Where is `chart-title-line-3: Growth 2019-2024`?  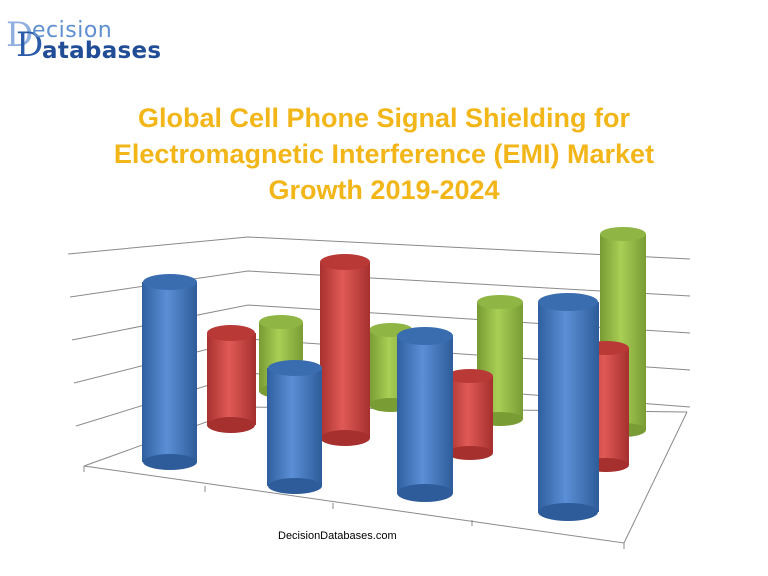
chart-title-line-3: Growth 2019-2024 is located at coordinates (384, 190).